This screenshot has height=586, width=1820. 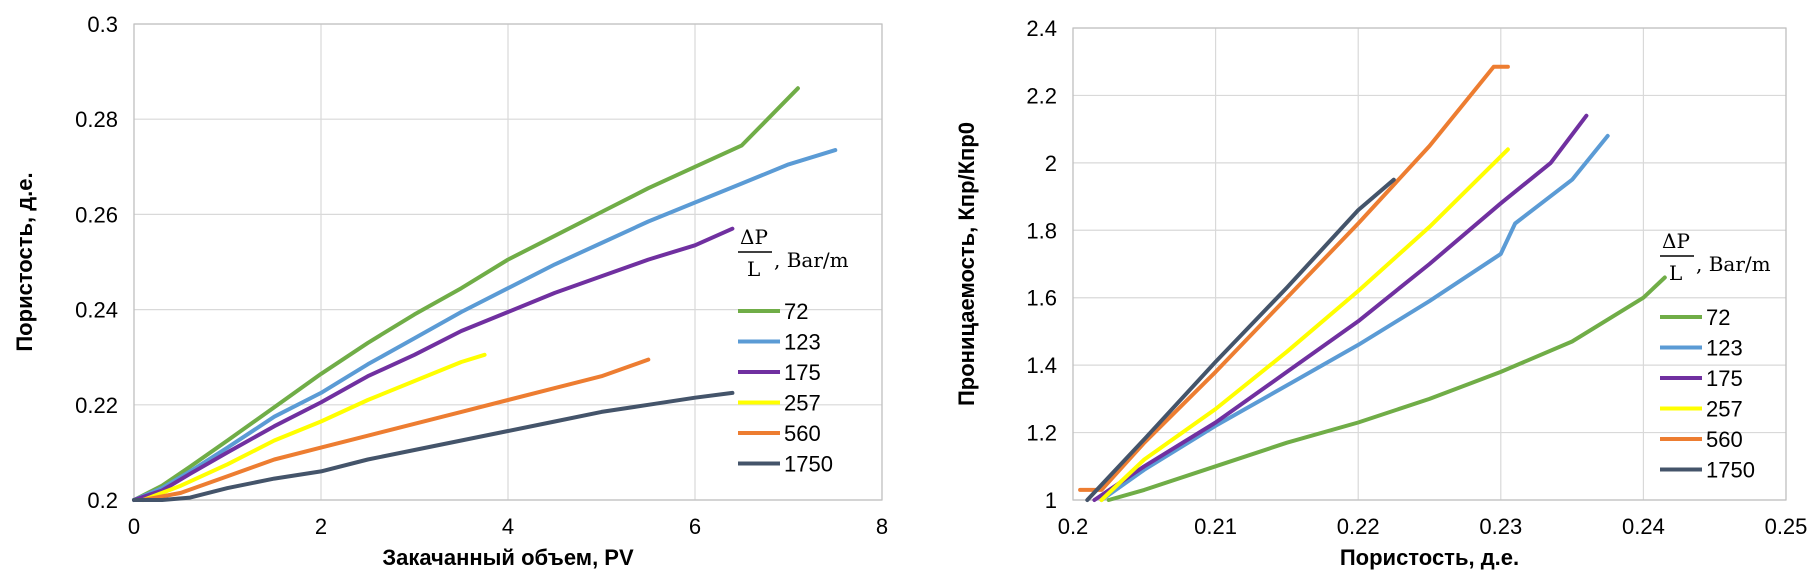 What do you see at coordinates (966, 264) in the screenshot?
I see `y-axis-label: Проницаемость, Кпр/Кпр0` at bounding box center [966, 264].